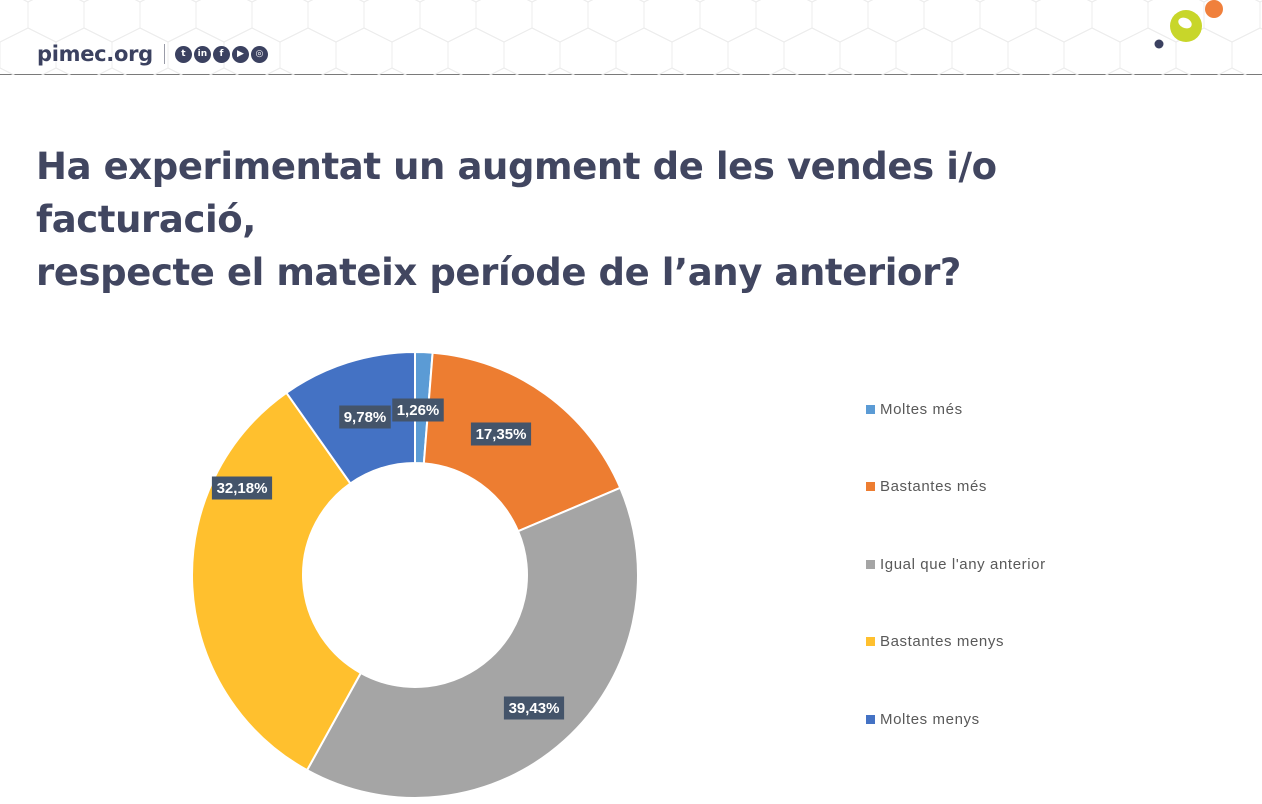 The height and width of the screenshot is (804, 1262). I want to click on legend-label: Moltes menys, so click(930, 719).